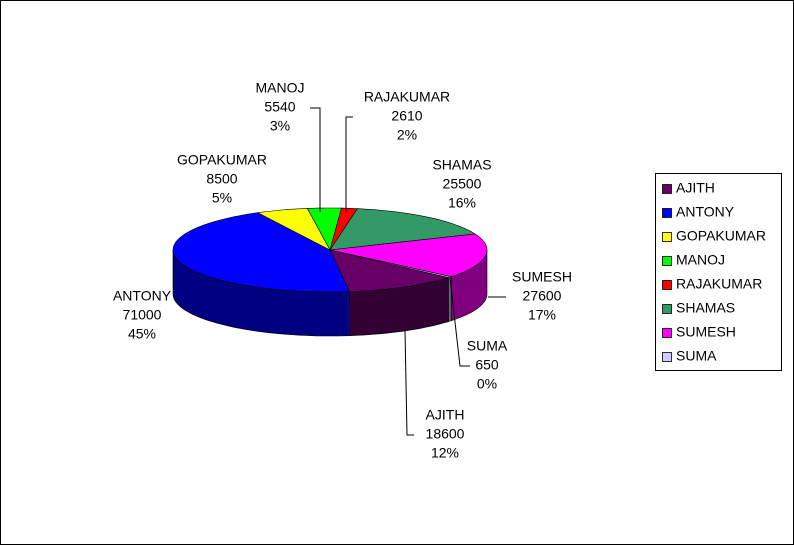  Describe the element at coordinates (445, 453) in the screenshot. I see `data-label-percent: 12%` at that location.